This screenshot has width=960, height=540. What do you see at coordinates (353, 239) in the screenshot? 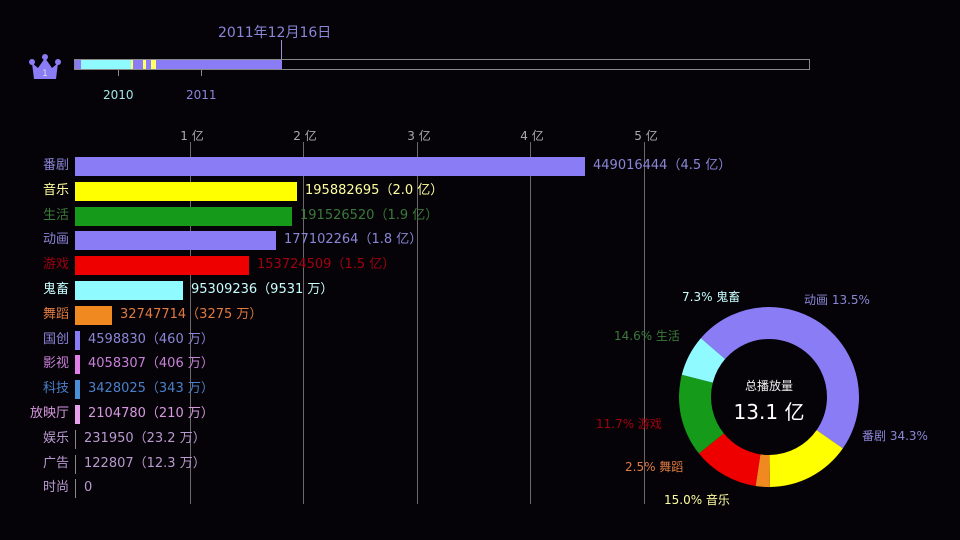
I see `value-label: 177102264（1.8 亿）` at bounding box center [353, 239].